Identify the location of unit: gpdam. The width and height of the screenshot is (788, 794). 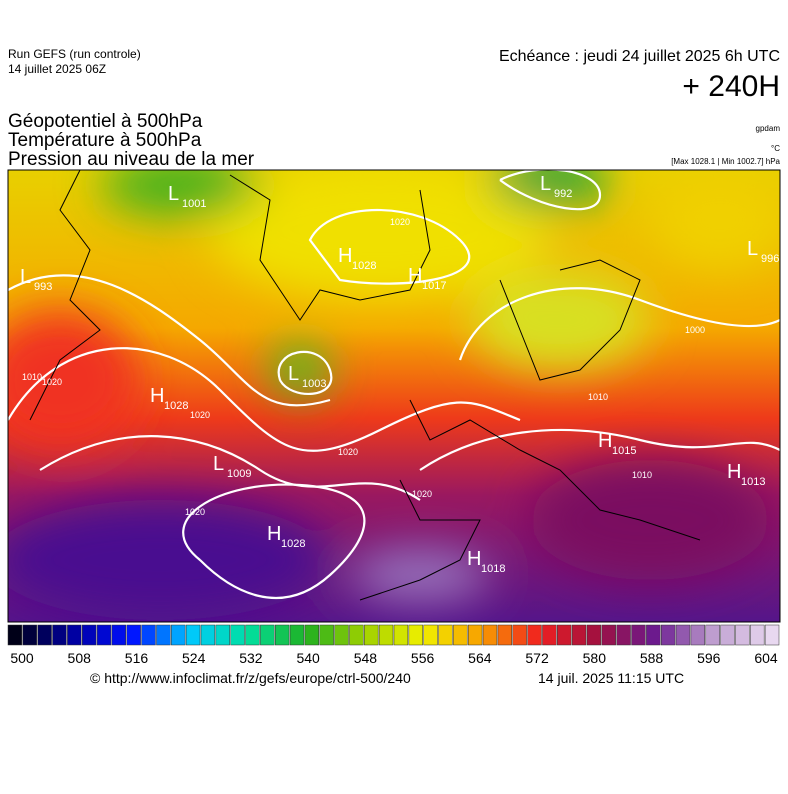
(768, 128).